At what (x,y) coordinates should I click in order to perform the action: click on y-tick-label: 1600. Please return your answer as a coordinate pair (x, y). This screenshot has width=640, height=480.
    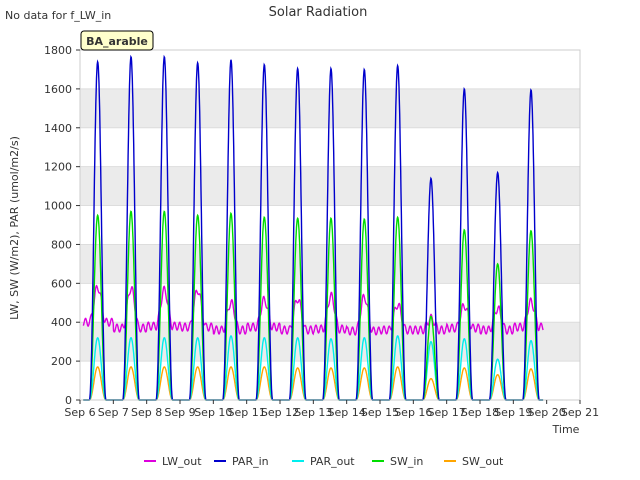
    Looking at the image, I should click on (58, 89).